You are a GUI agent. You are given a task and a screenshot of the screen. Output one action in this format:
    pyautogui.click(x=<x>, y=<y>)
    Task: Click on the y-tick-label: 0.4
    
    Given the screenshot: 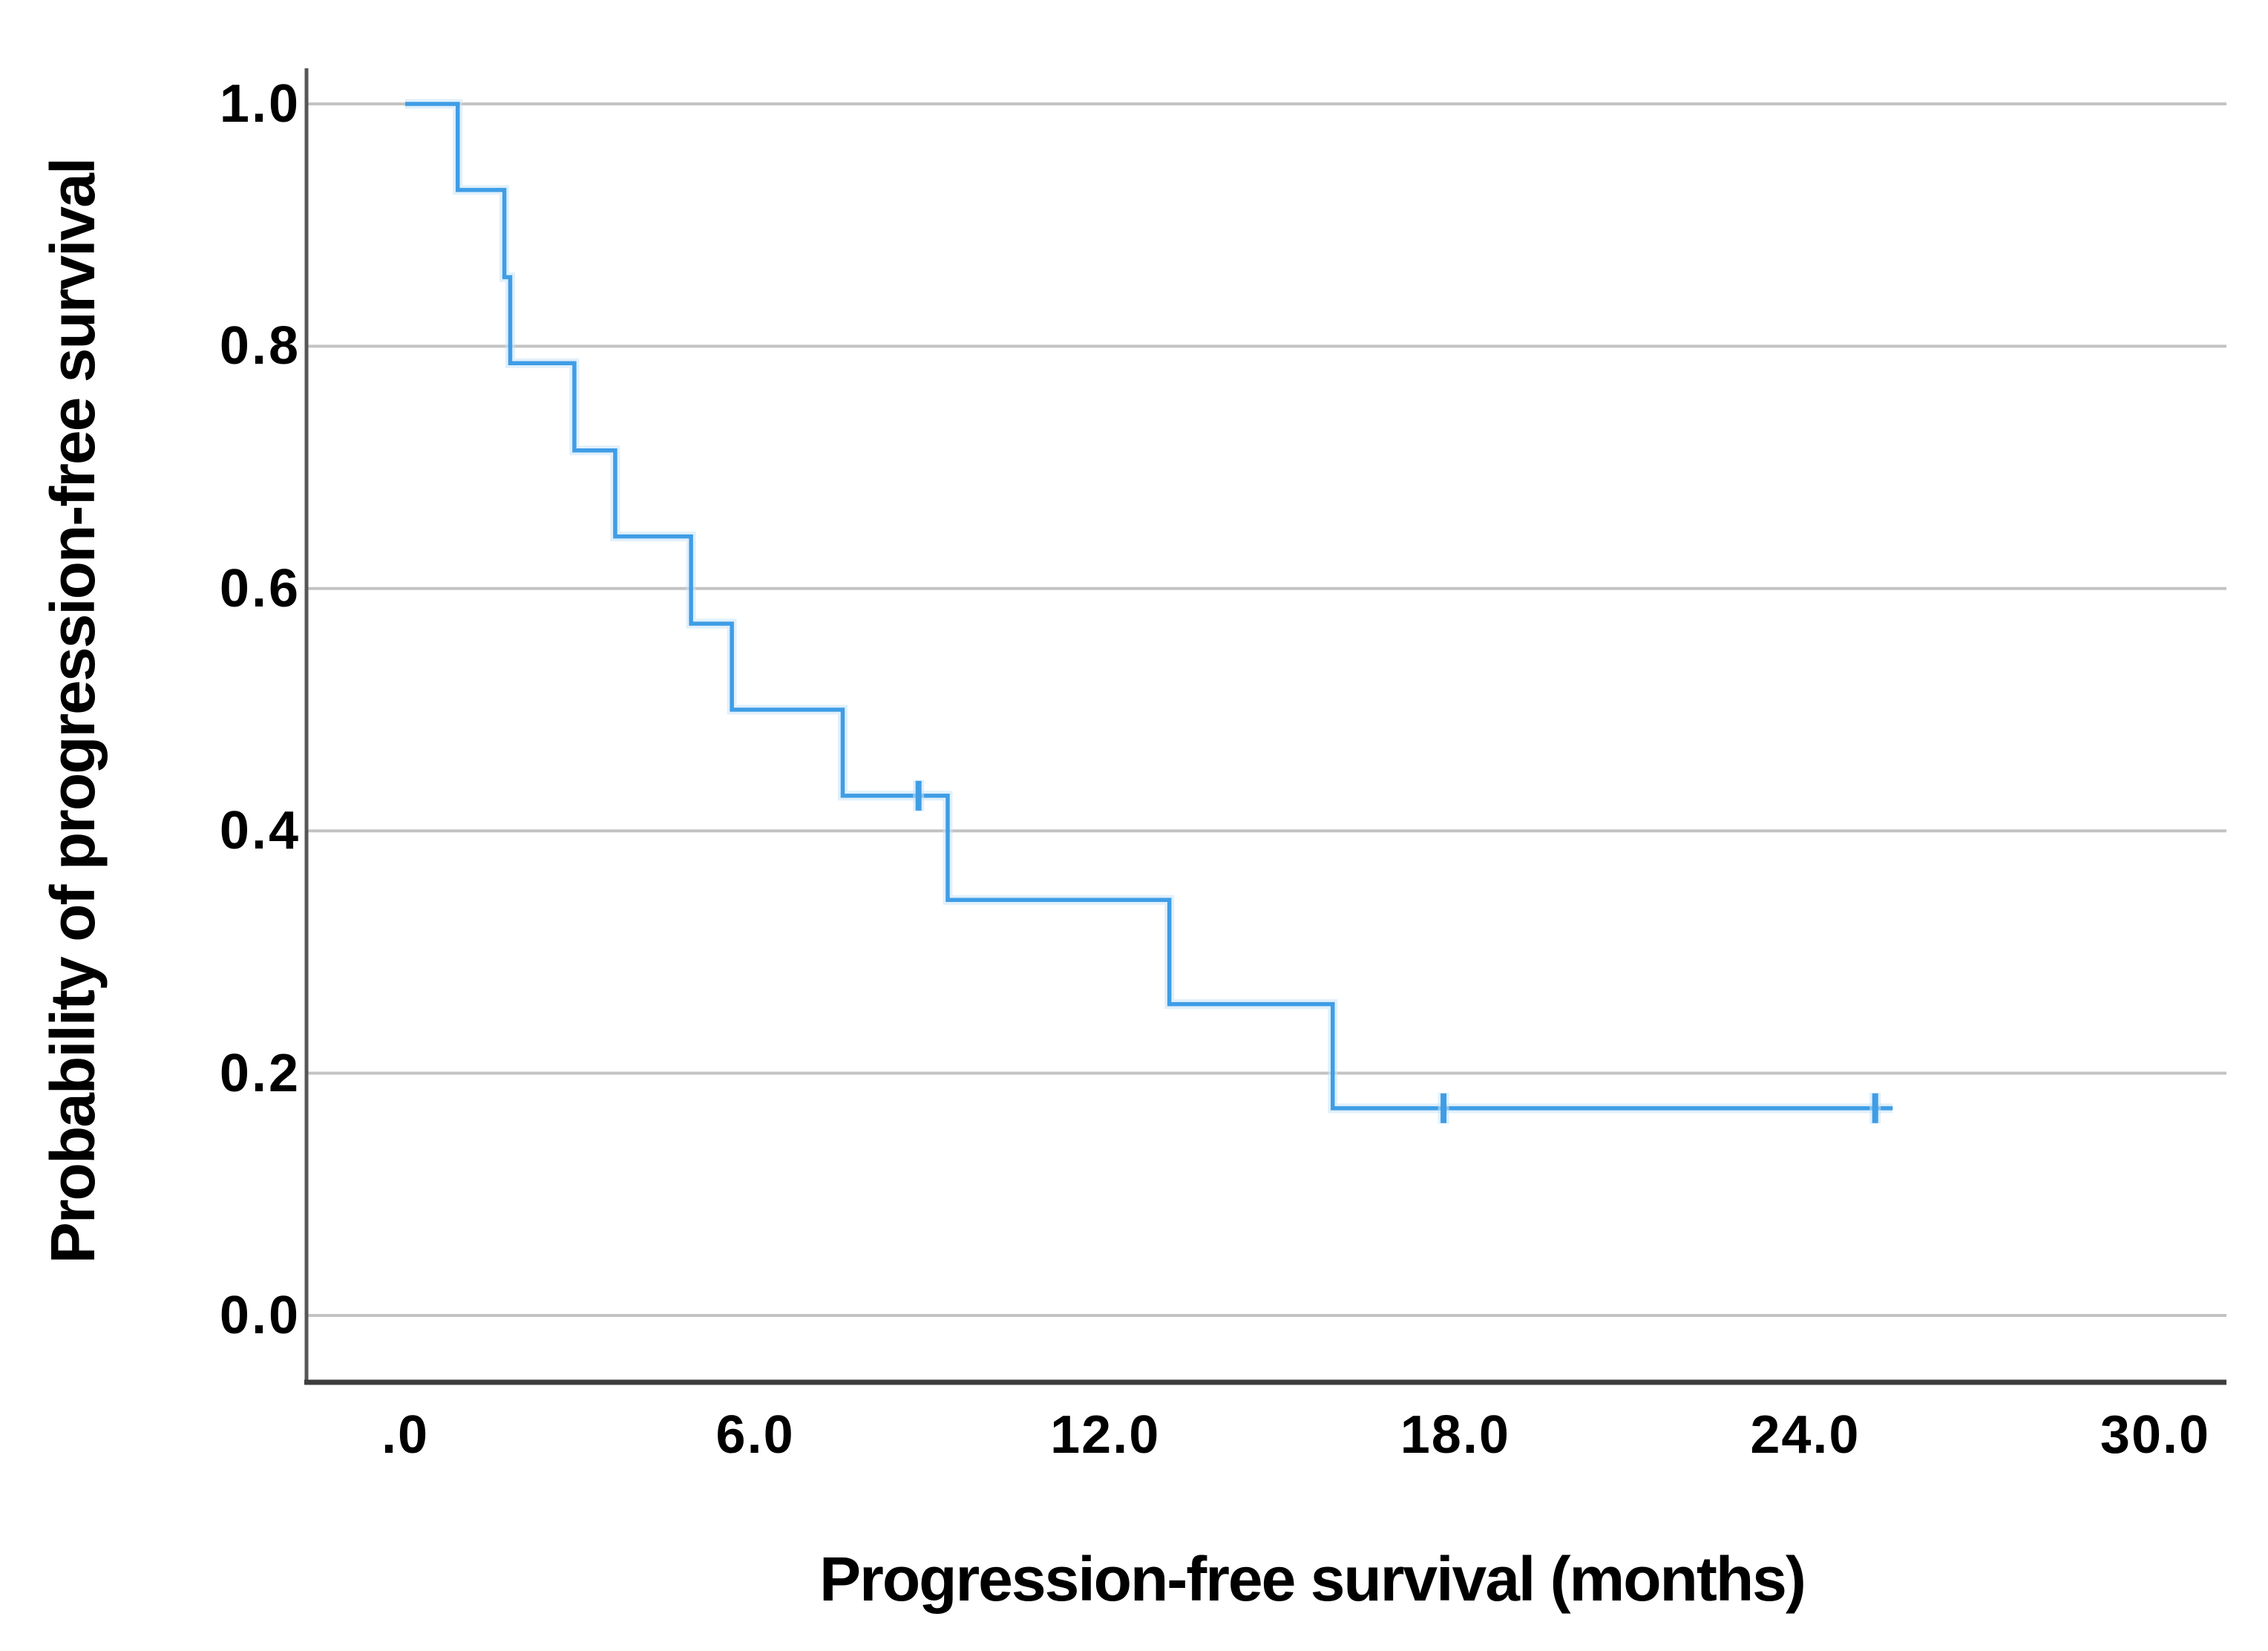 What is the action you would take?
    pyautogui.click(x=260, y=831)
    